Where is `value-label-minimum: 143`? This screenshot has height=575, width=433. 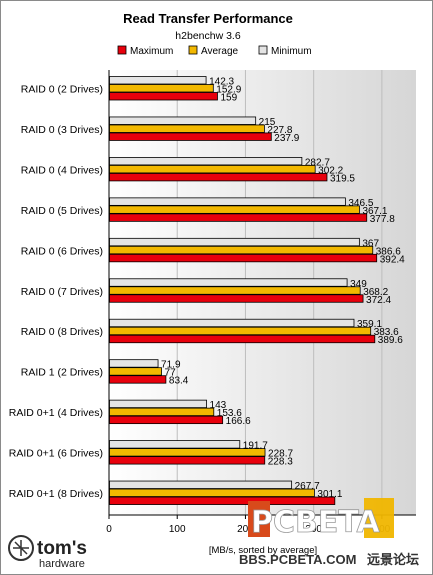 value-label-minimum: 143 is located at coordinates (218, 405).